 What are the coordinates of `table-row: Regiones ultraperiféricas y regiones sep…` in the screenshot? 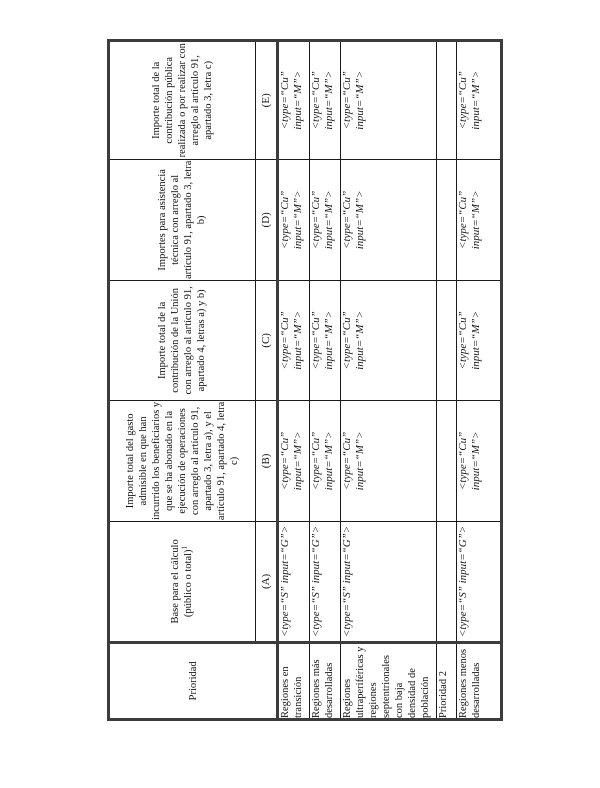 It's located at (388, 380).